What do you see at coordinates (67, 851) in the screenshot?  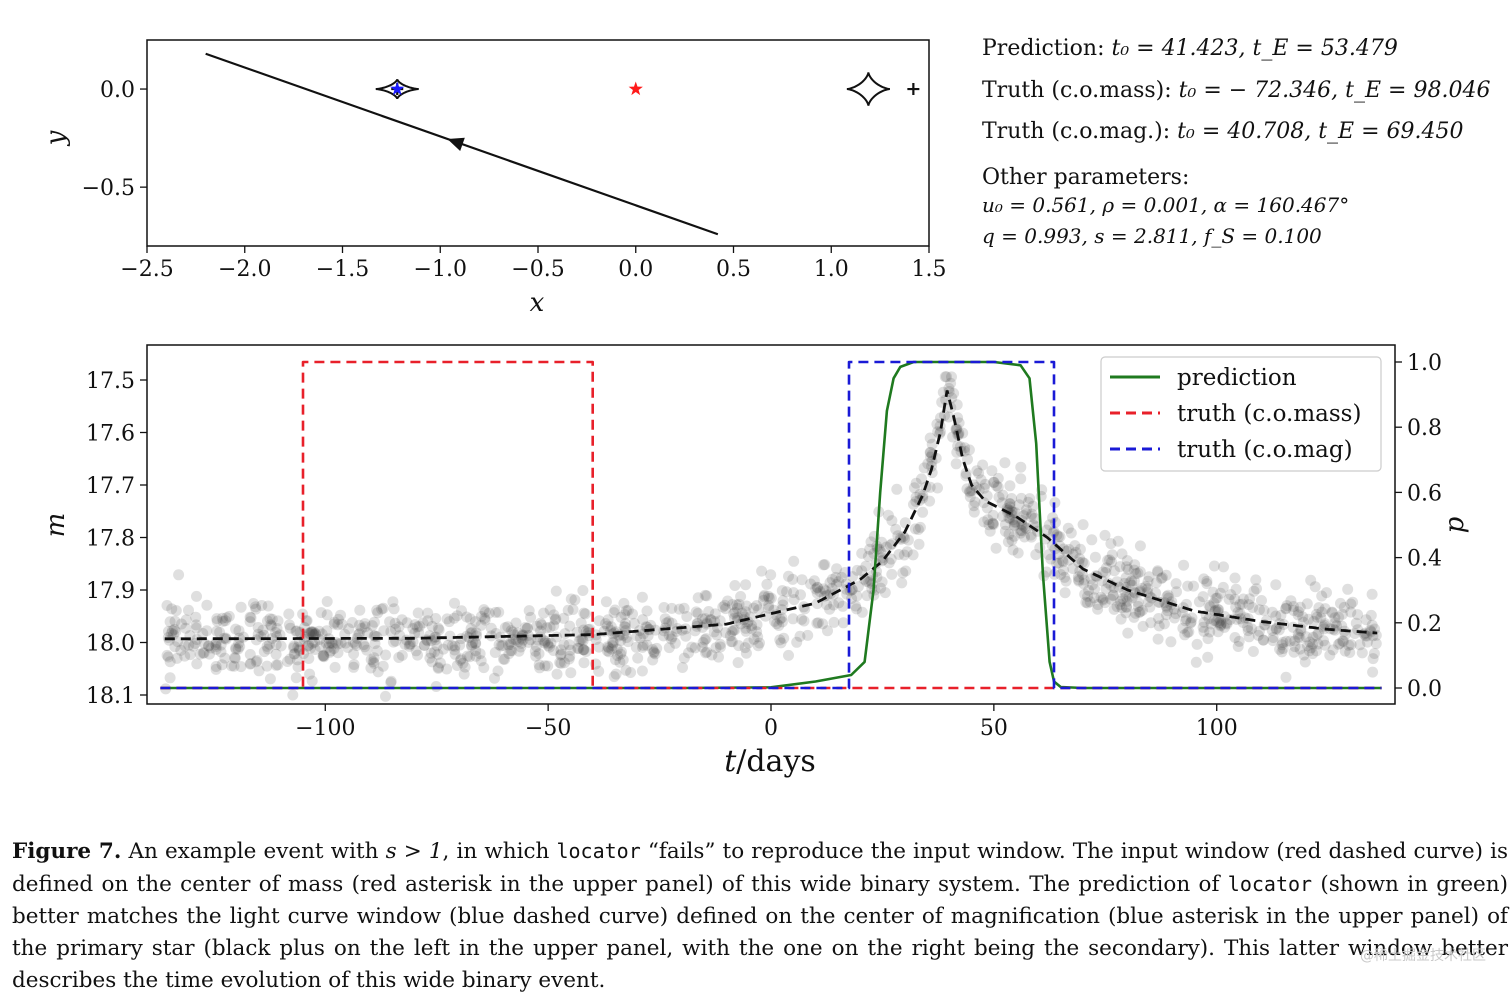 I see `caption-figure-label: Figure 7.` at bounding box center [67, 851].